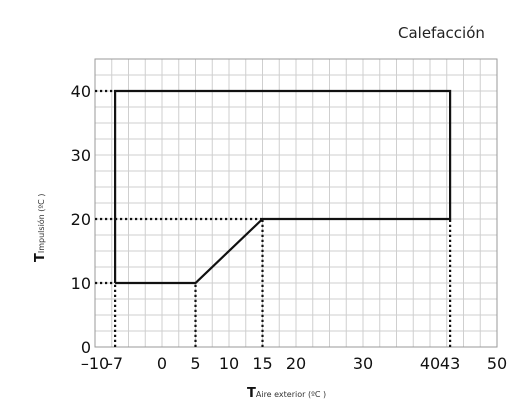 The image size is (526, 401). What do you see at coordinates (40, 257) in the screenshot?
I see `y-axis-label-main: T` at bounding box center [40, 257].